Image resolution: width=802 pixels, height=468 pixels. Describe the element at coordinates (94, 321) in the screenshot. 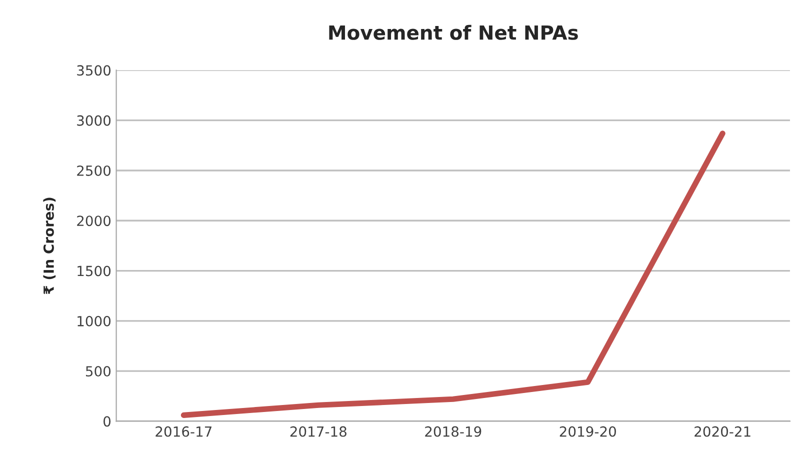

I see `y-tick-label: 1000` at that location.